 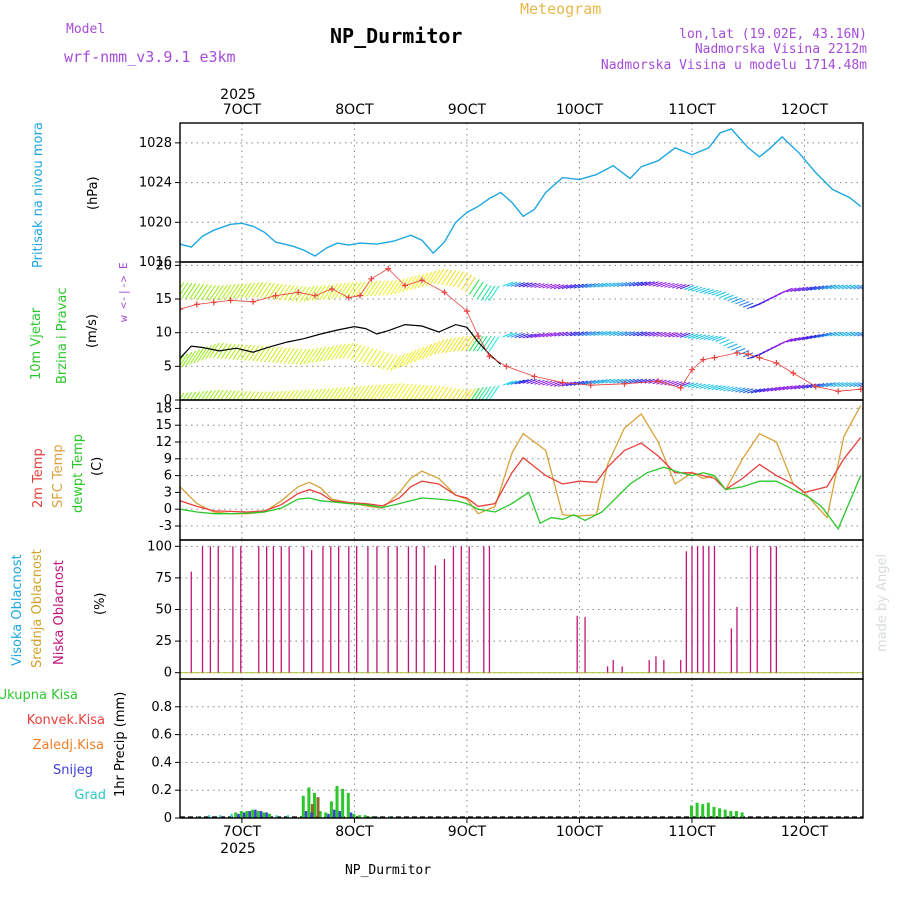 I want to click on location-label: lon,lat (19.02E, 43.16N), so click(x=773, y=34).